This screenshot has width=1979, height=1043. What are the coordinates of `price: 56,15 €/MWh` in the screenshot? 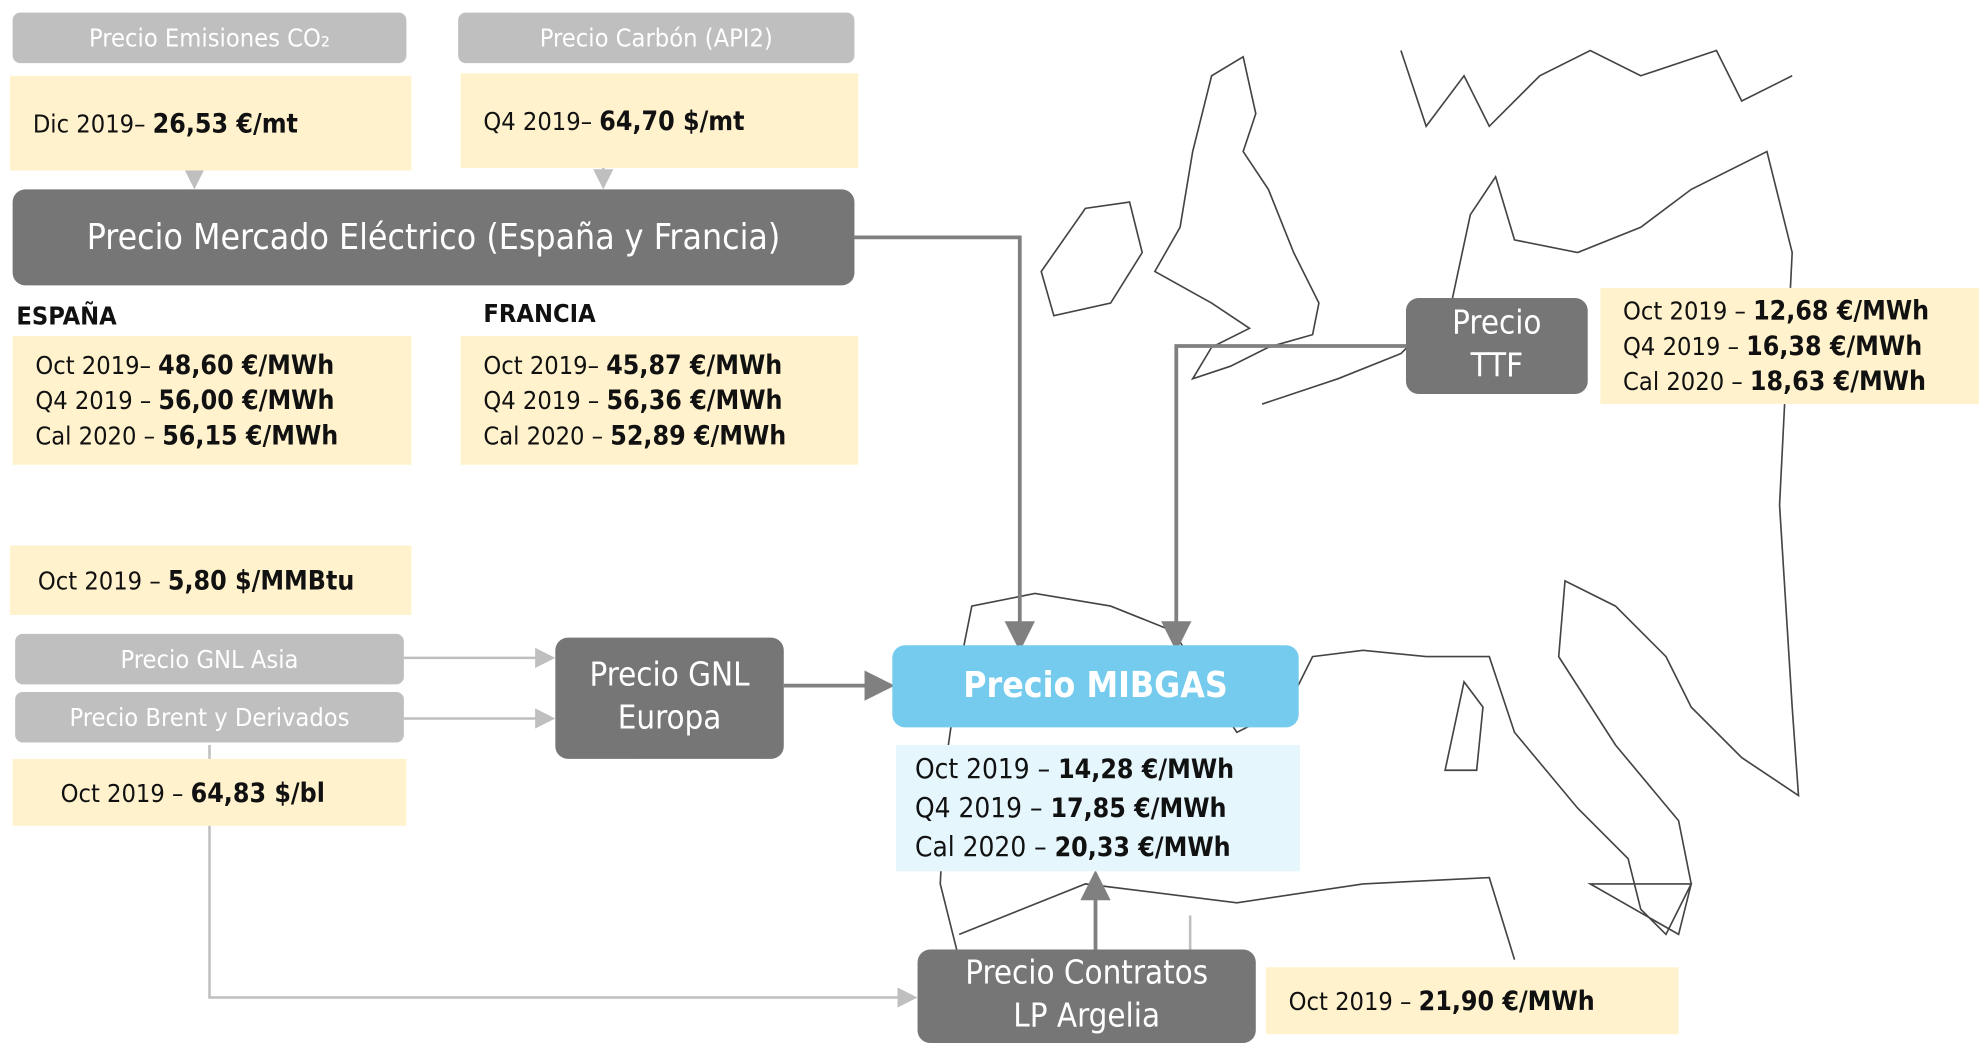 It's located at (250, 435).